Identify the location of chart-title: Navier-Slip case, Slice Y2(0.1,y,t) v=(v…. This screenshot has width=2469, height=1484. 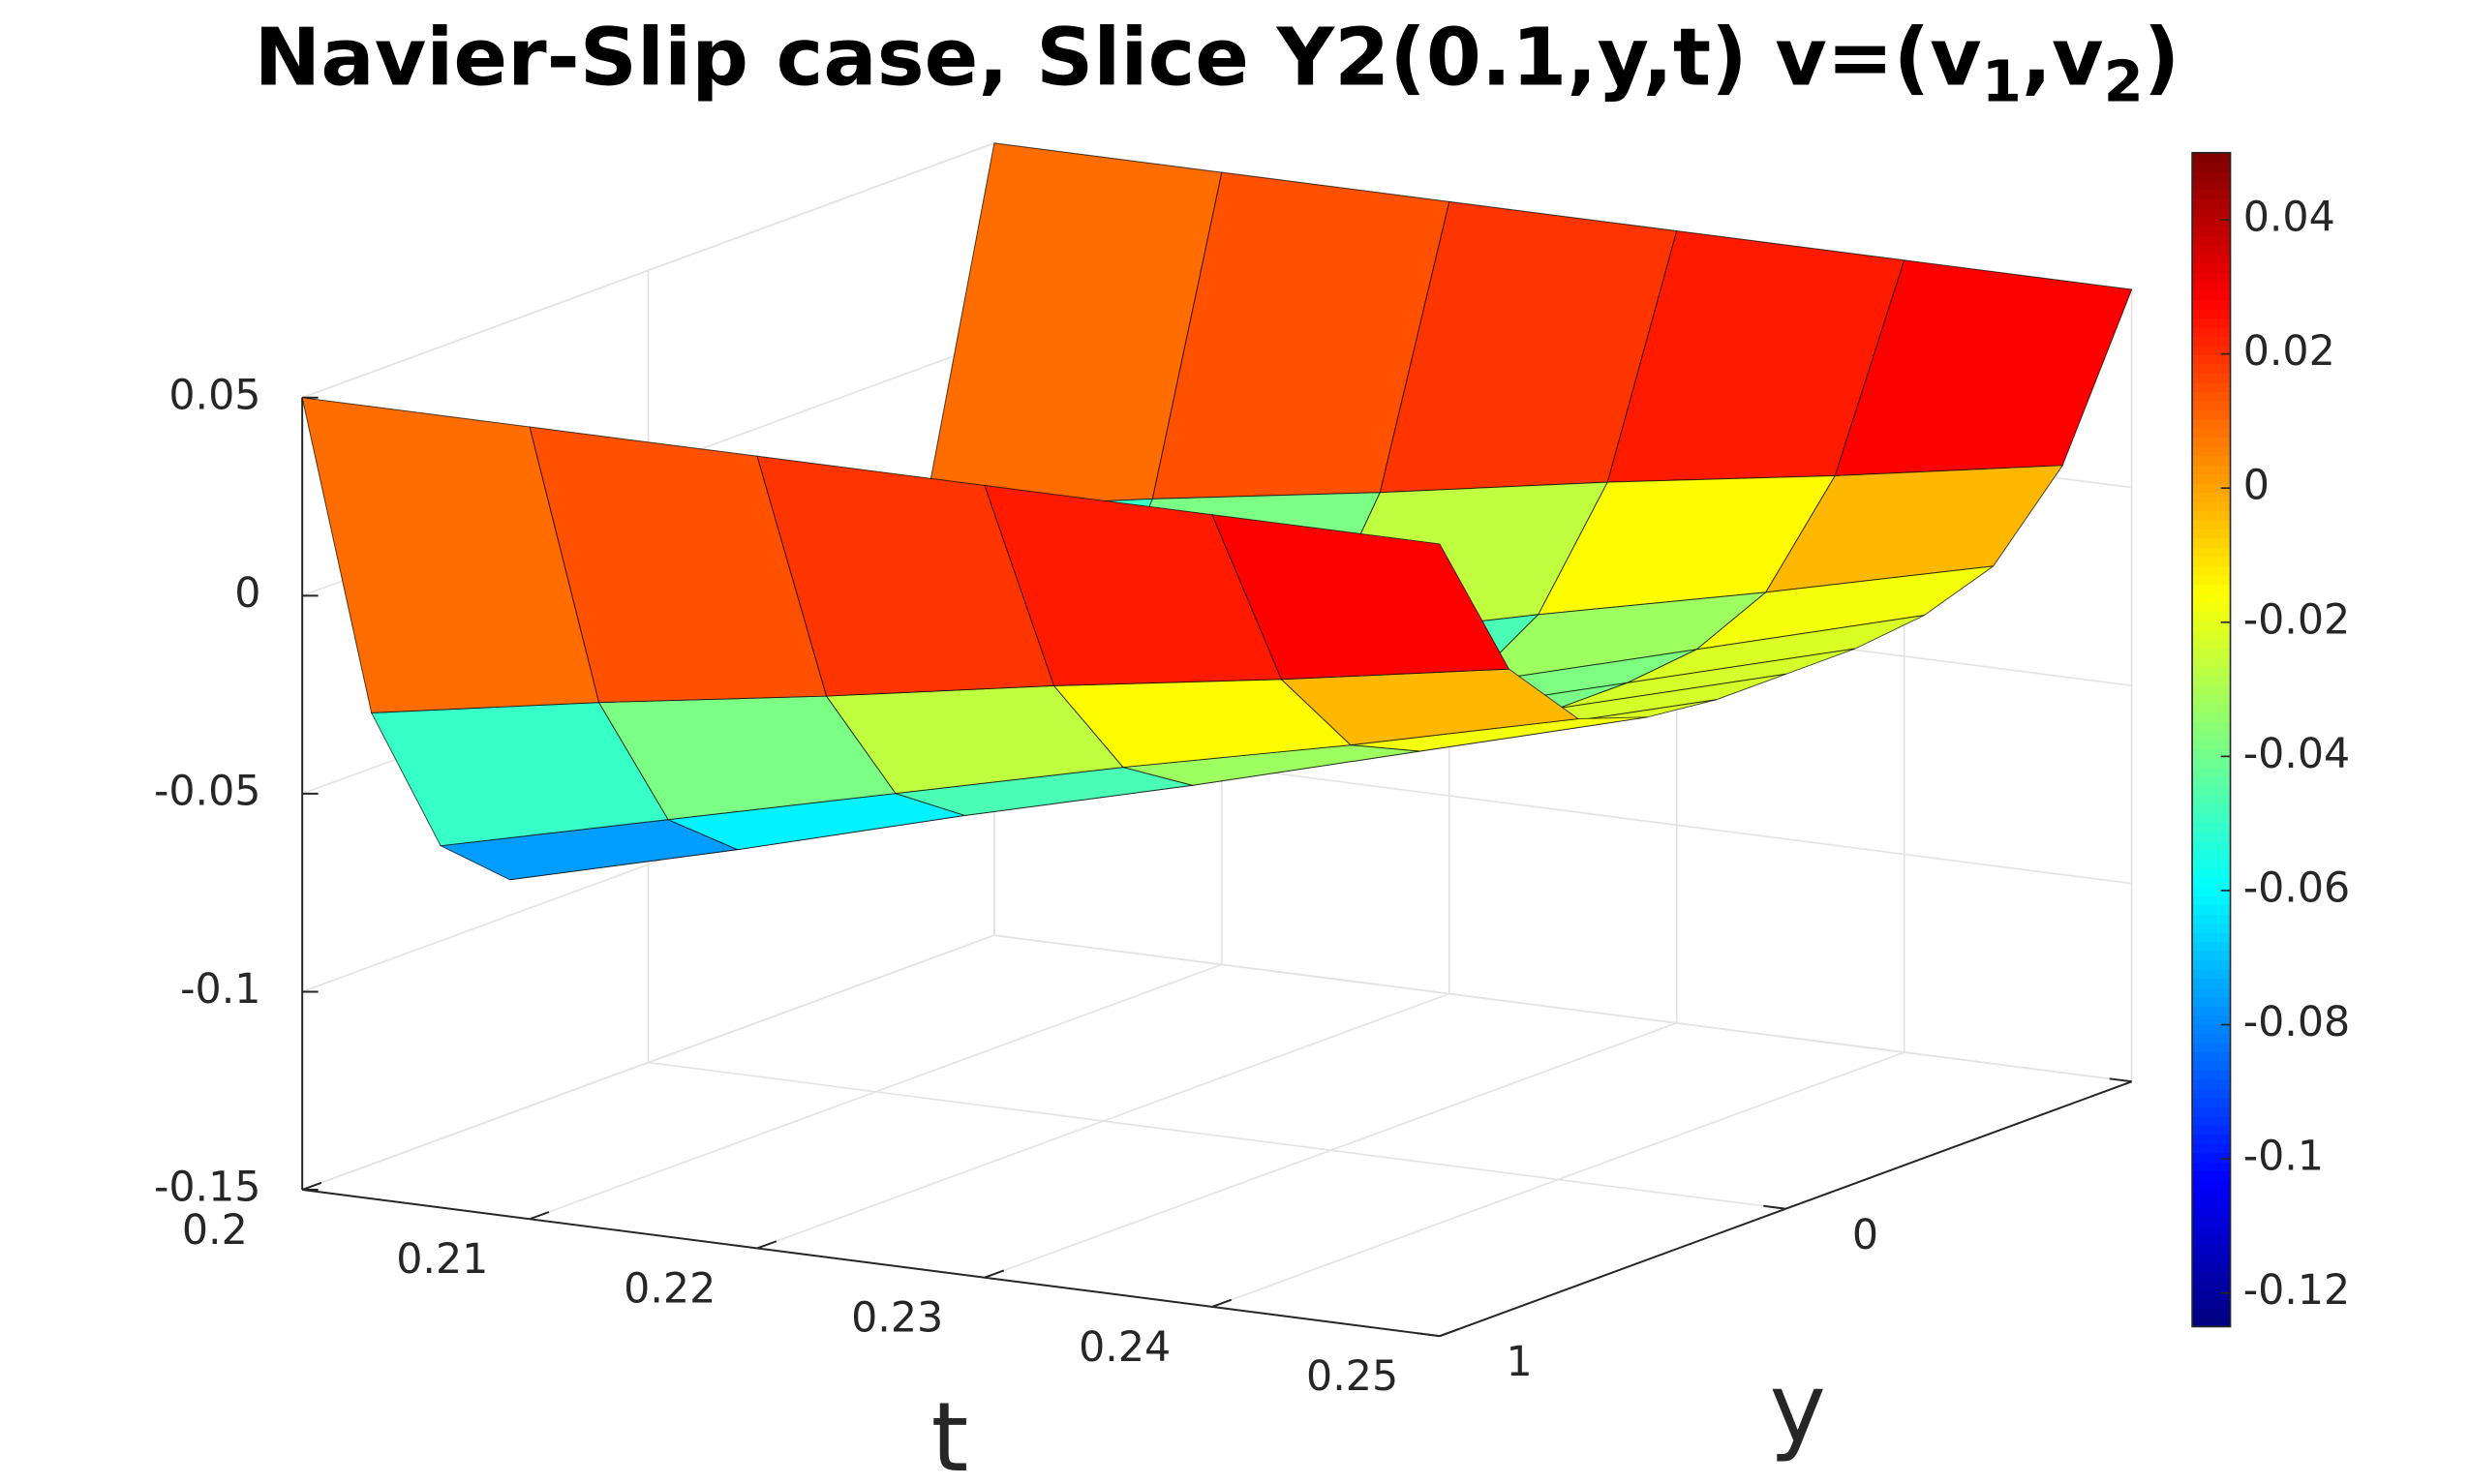
(1217, 64).